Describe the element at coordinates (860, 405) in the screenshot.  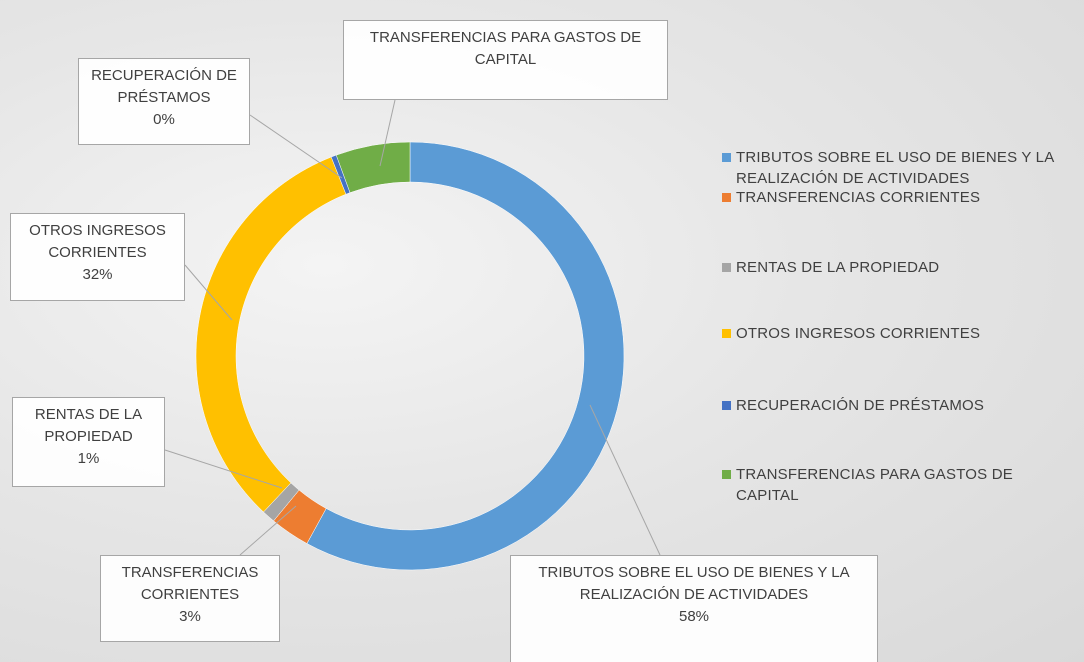
I see `legend-label: RECUPERACIÓN DE PRÉSTAMOS` at that location.